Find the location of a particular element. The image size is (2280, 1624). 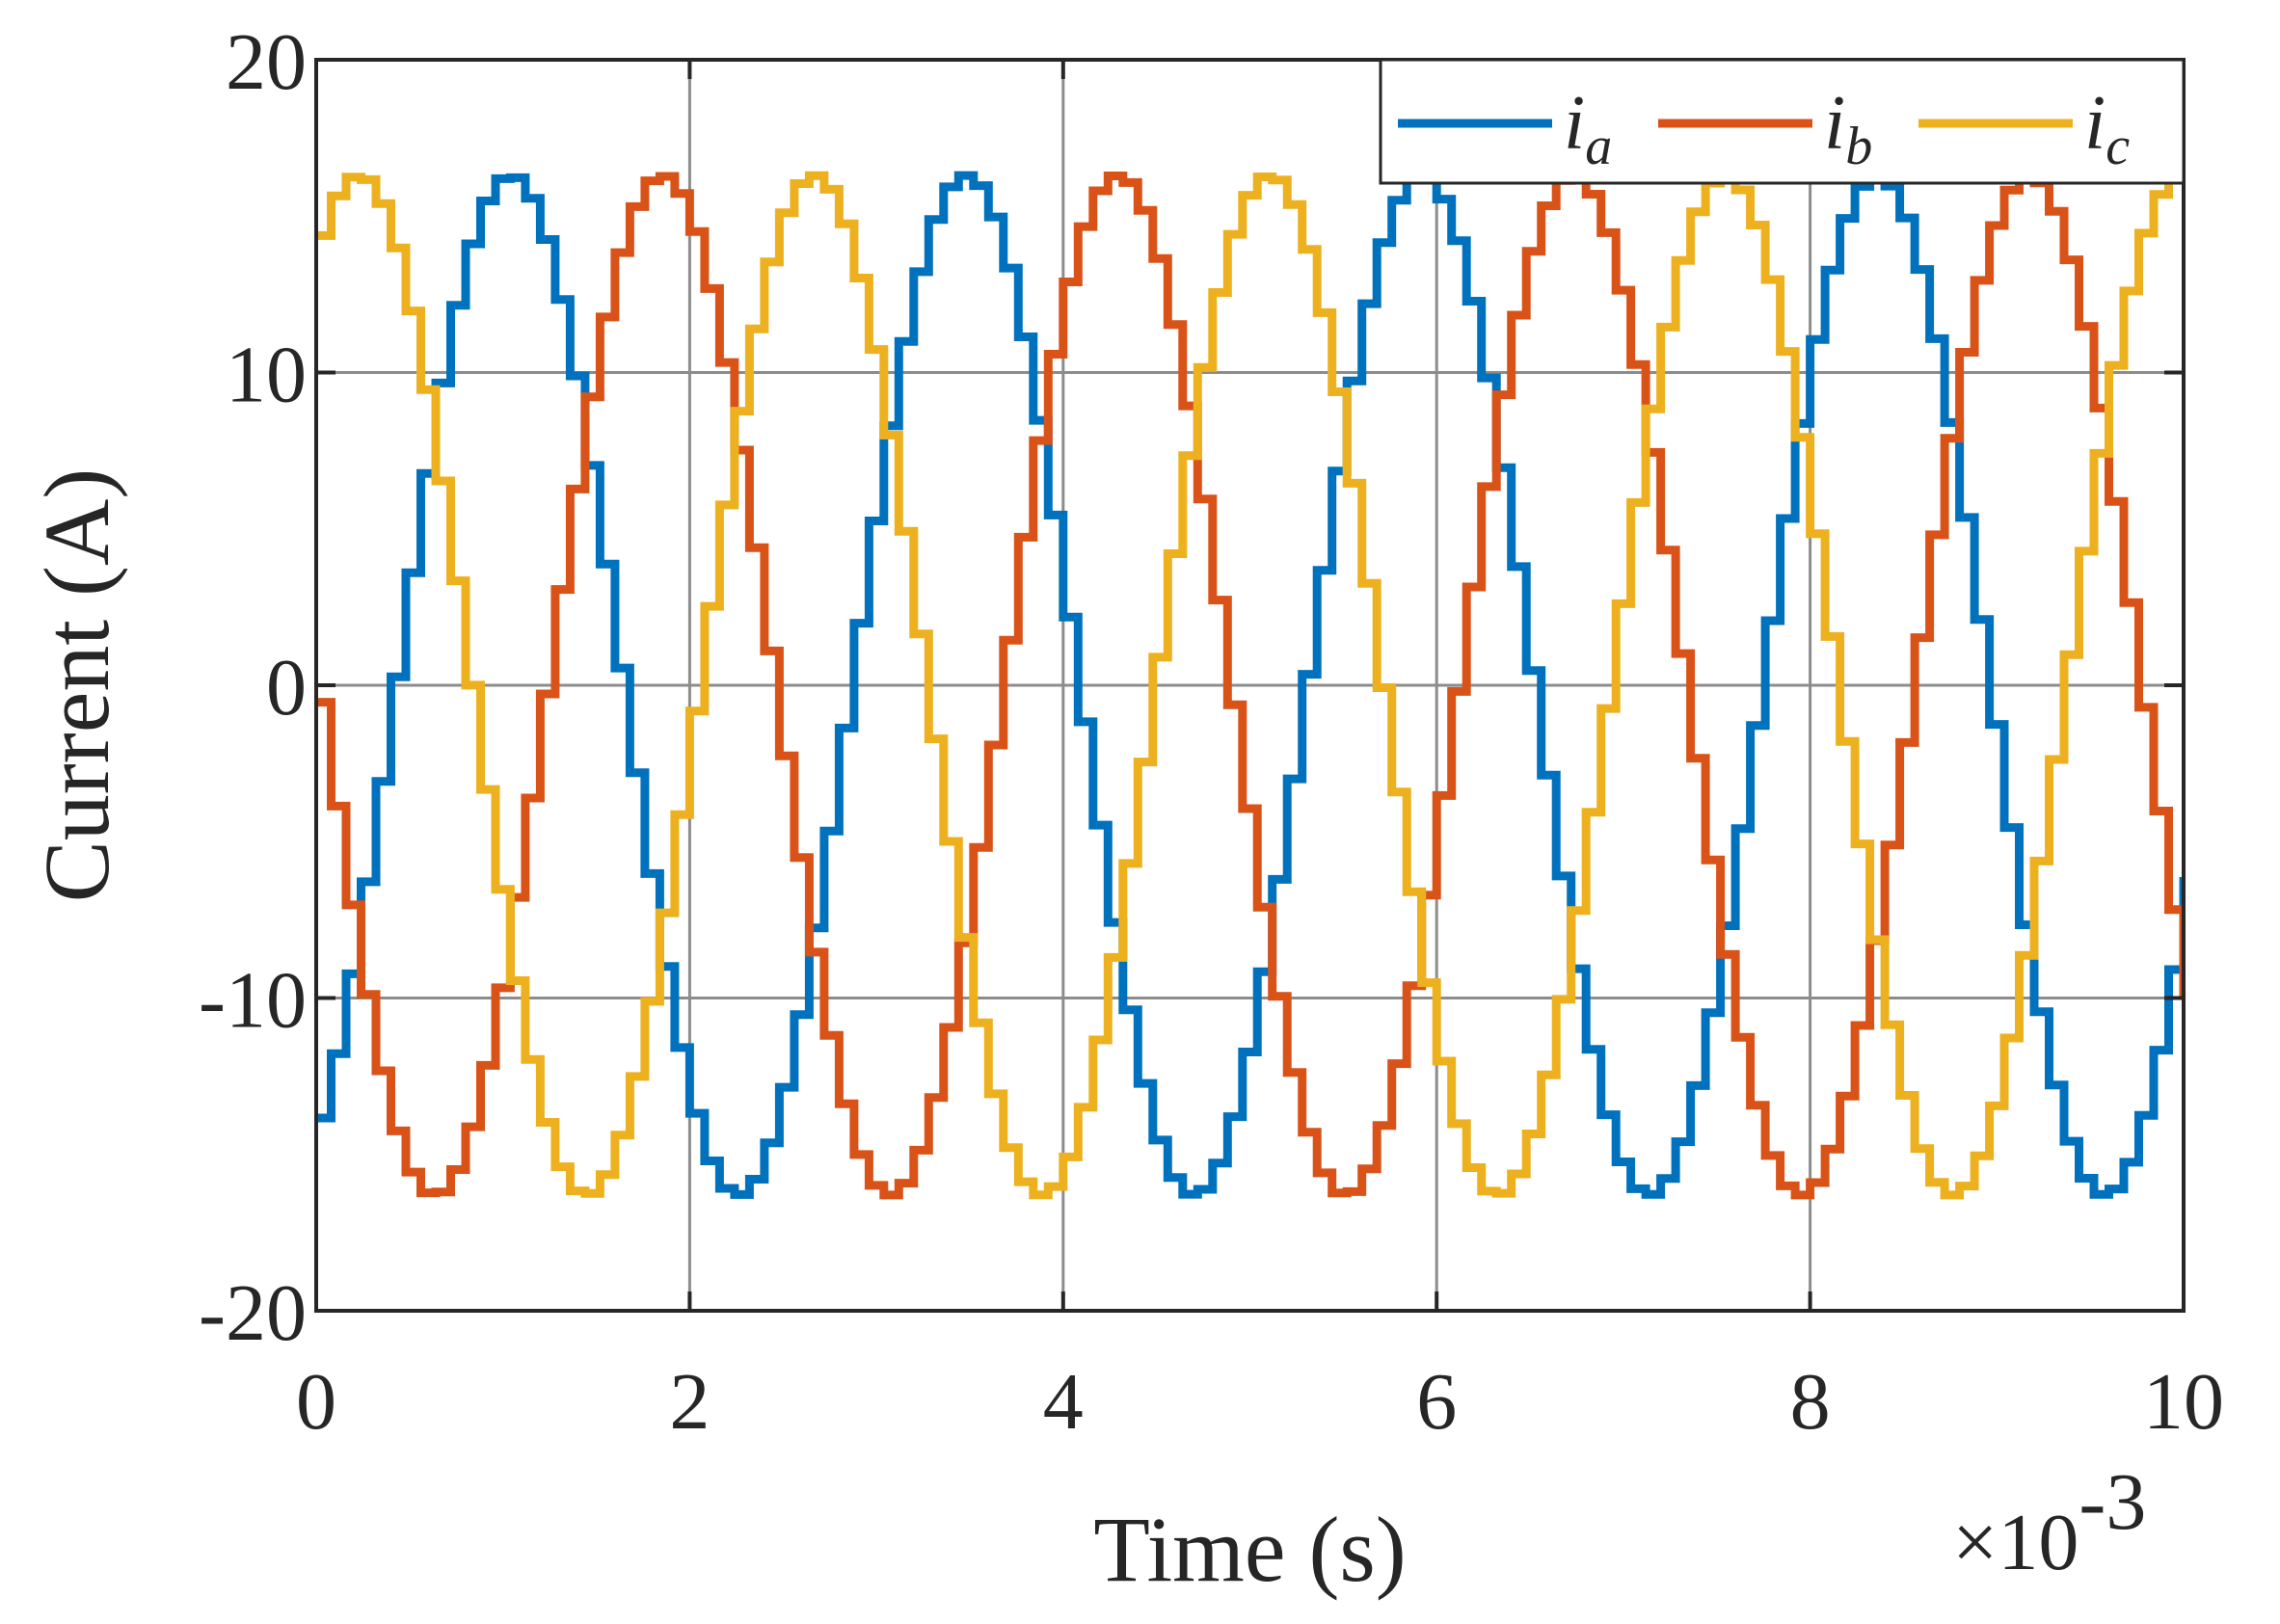

y-axis-label: Current (A) is located at coordinates (76, 685).